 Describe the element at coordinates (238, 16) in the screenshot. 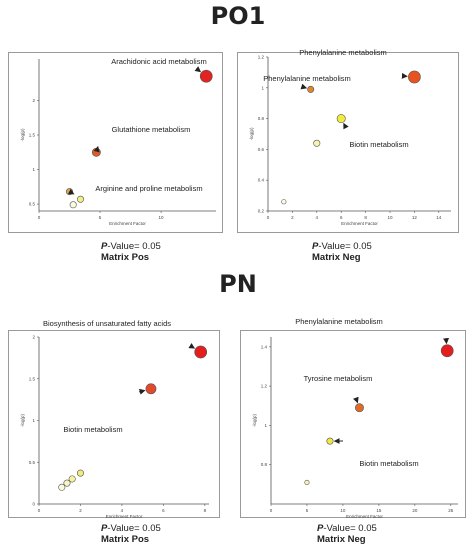

I see `section-title-po1: PO1` at that location.